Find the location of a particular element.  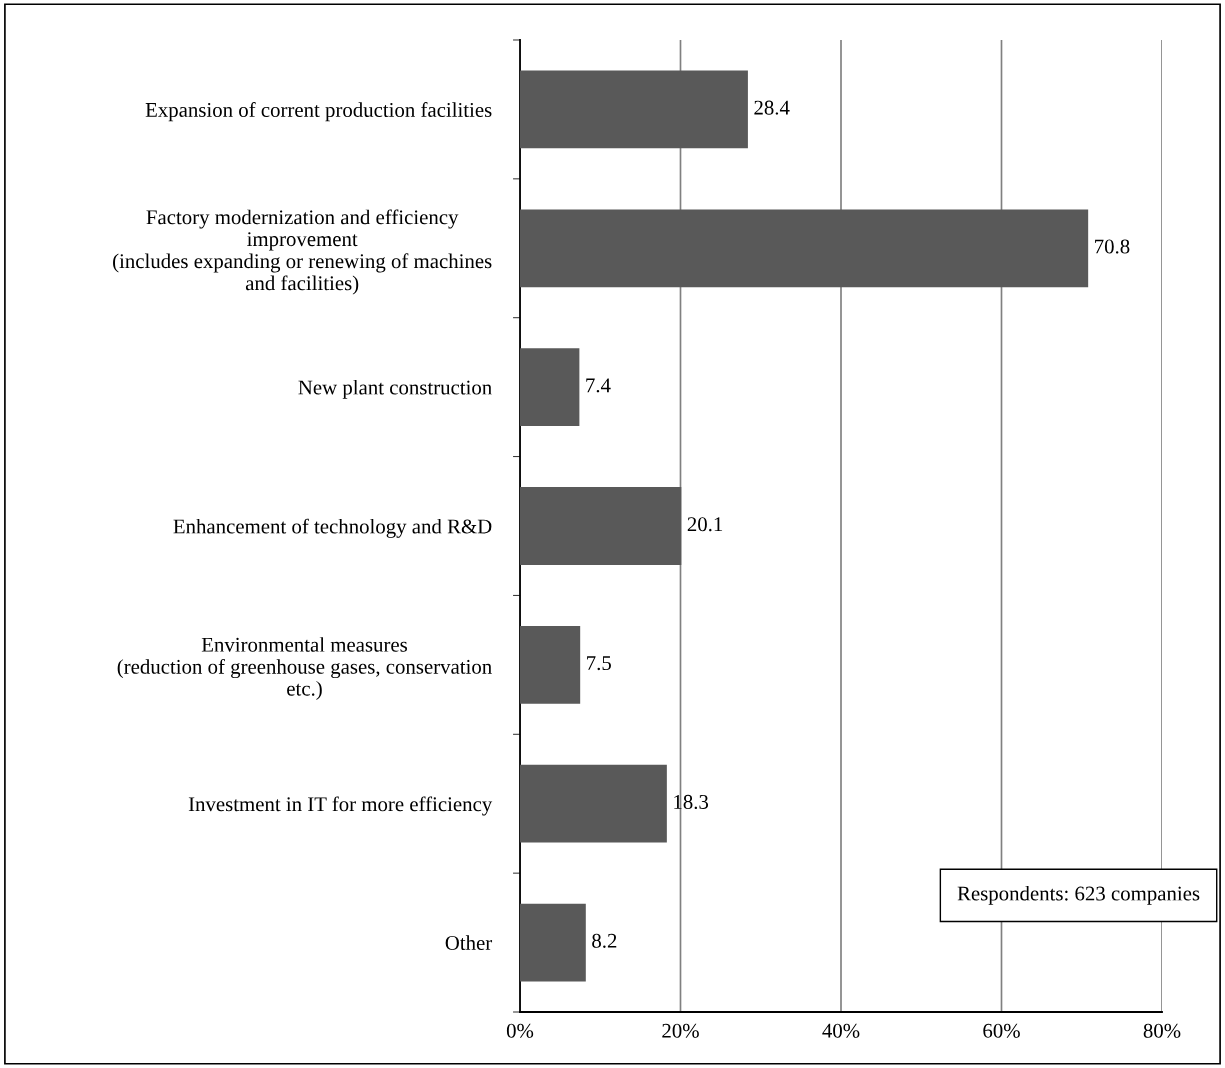

annotation: Respondents: 623 companies is located at coordinates (1078, 895).